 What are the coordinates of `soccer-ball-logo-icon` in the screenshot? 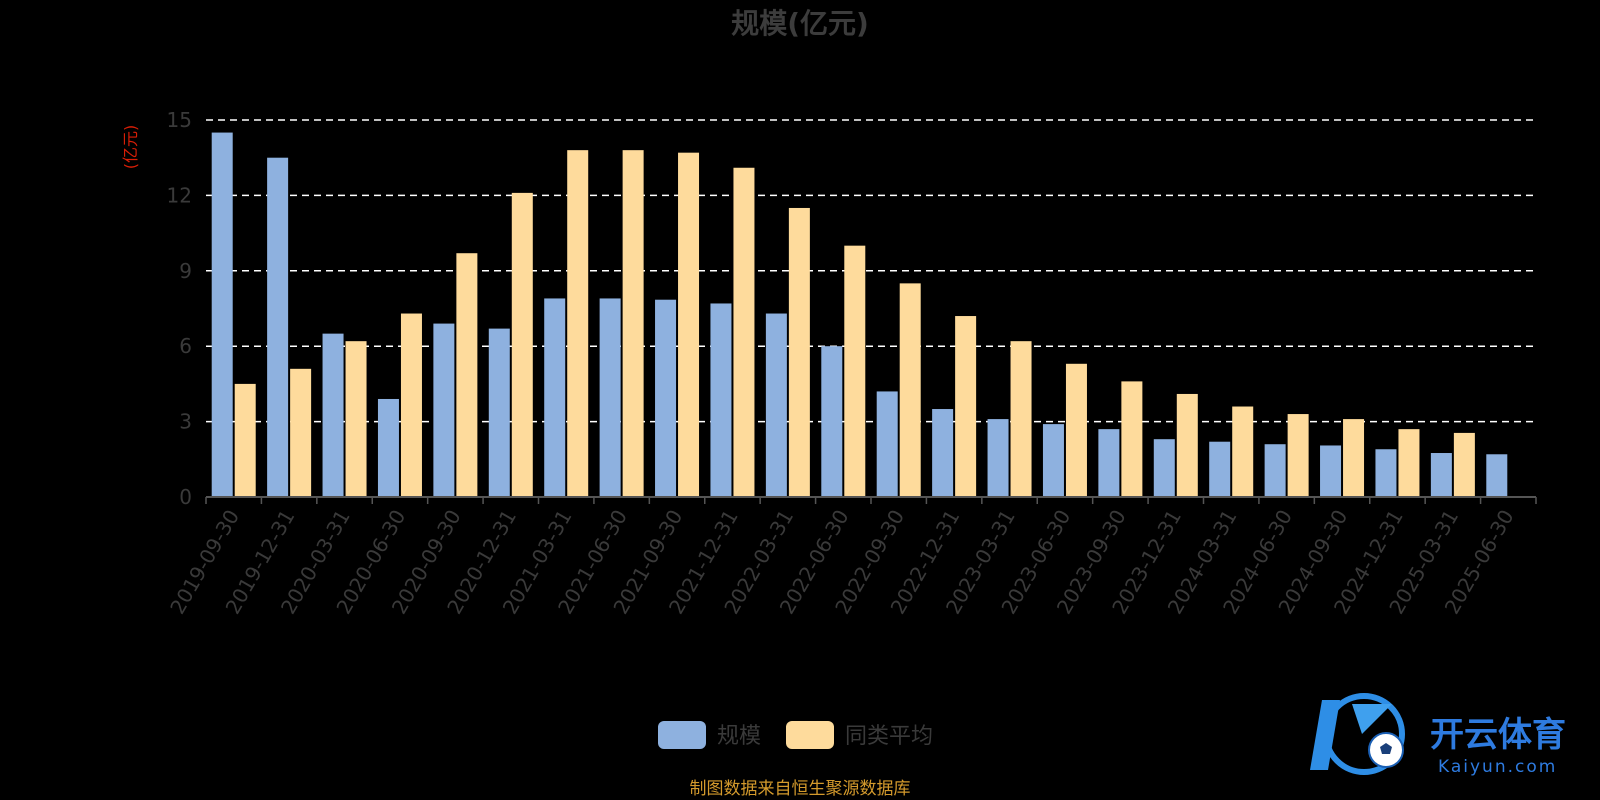 It's located at (1357, 734).